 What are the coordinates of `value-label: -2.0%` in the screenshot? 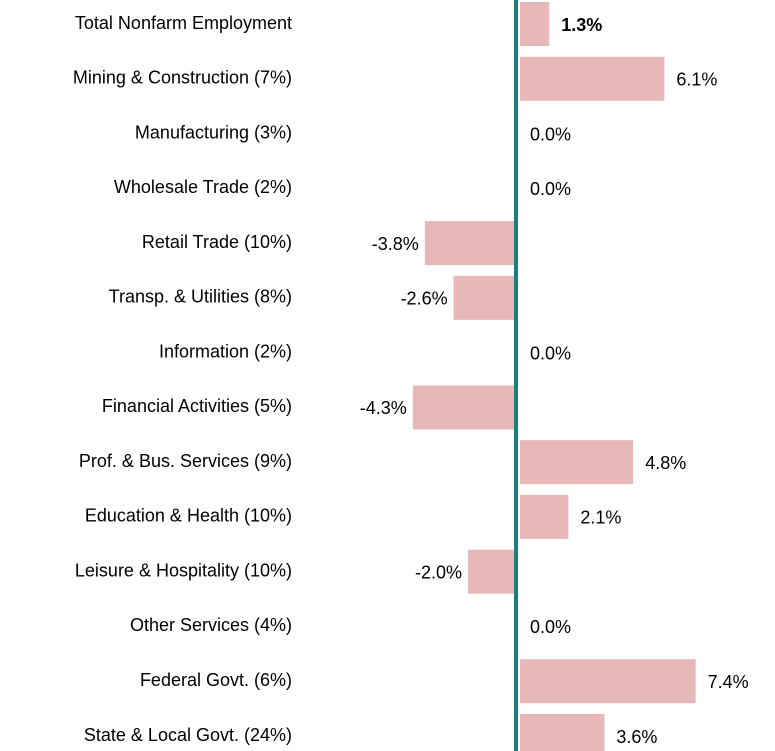 It's located at (438, 572).